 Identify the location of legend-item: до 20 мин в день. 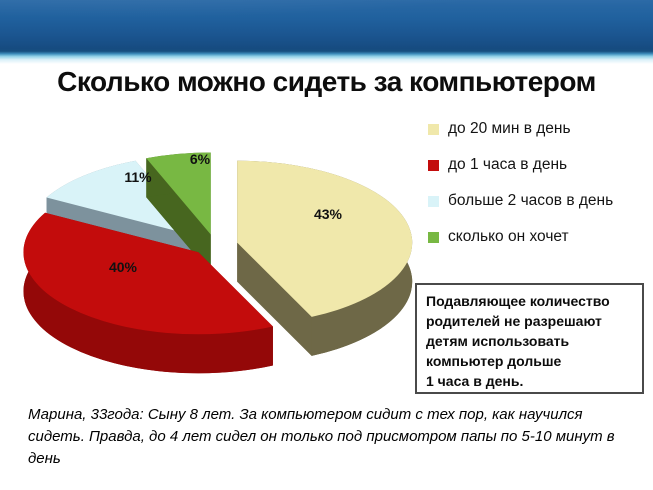
(520, 128).